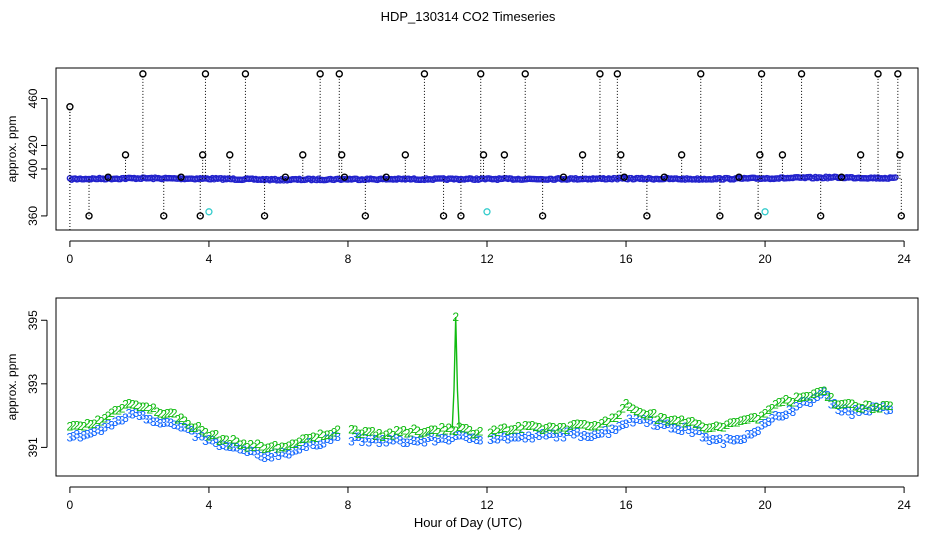  Describe the element at coordinates (209, 212) in the screenshot. I see `outlier-point` at that location.